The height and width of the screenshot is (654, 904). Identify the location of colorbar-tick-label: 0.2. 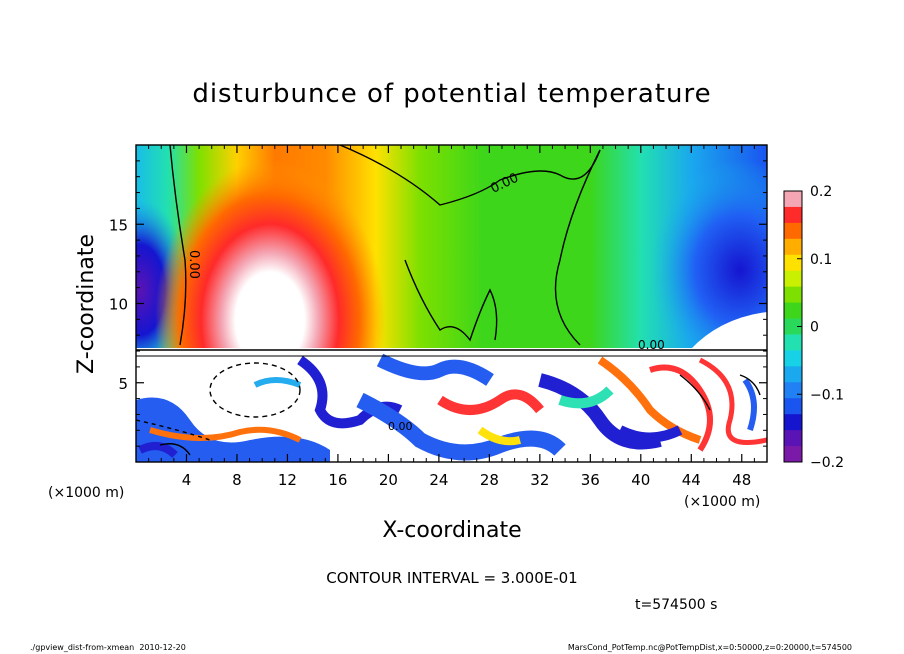
(821, 192).